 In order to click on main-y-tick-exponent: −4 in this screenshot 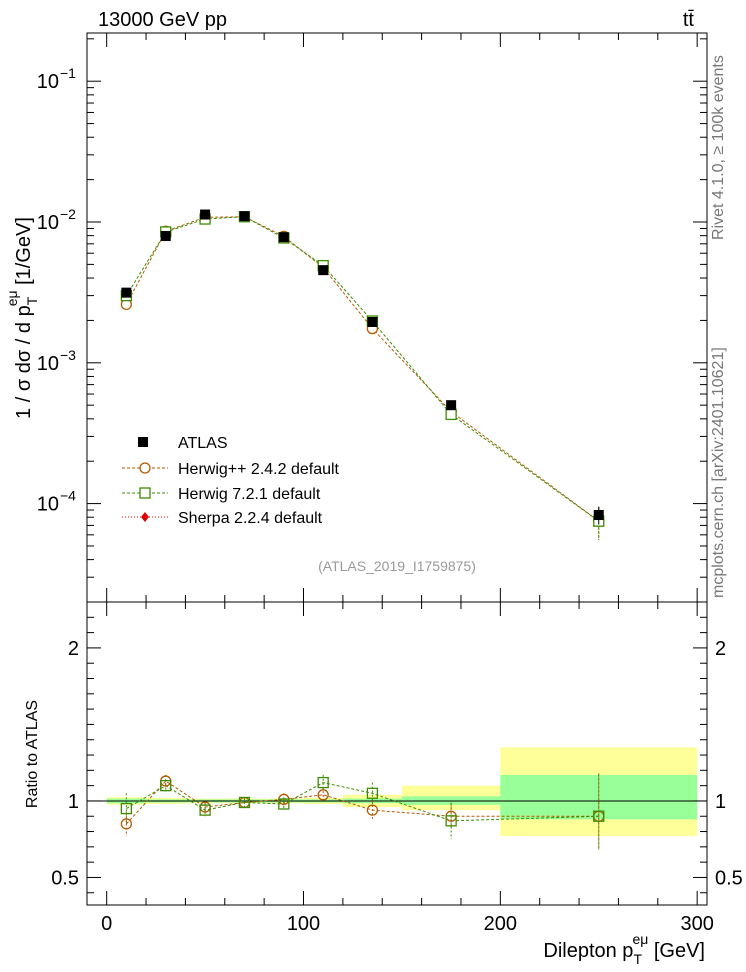, I will do `click(68, 496)`.